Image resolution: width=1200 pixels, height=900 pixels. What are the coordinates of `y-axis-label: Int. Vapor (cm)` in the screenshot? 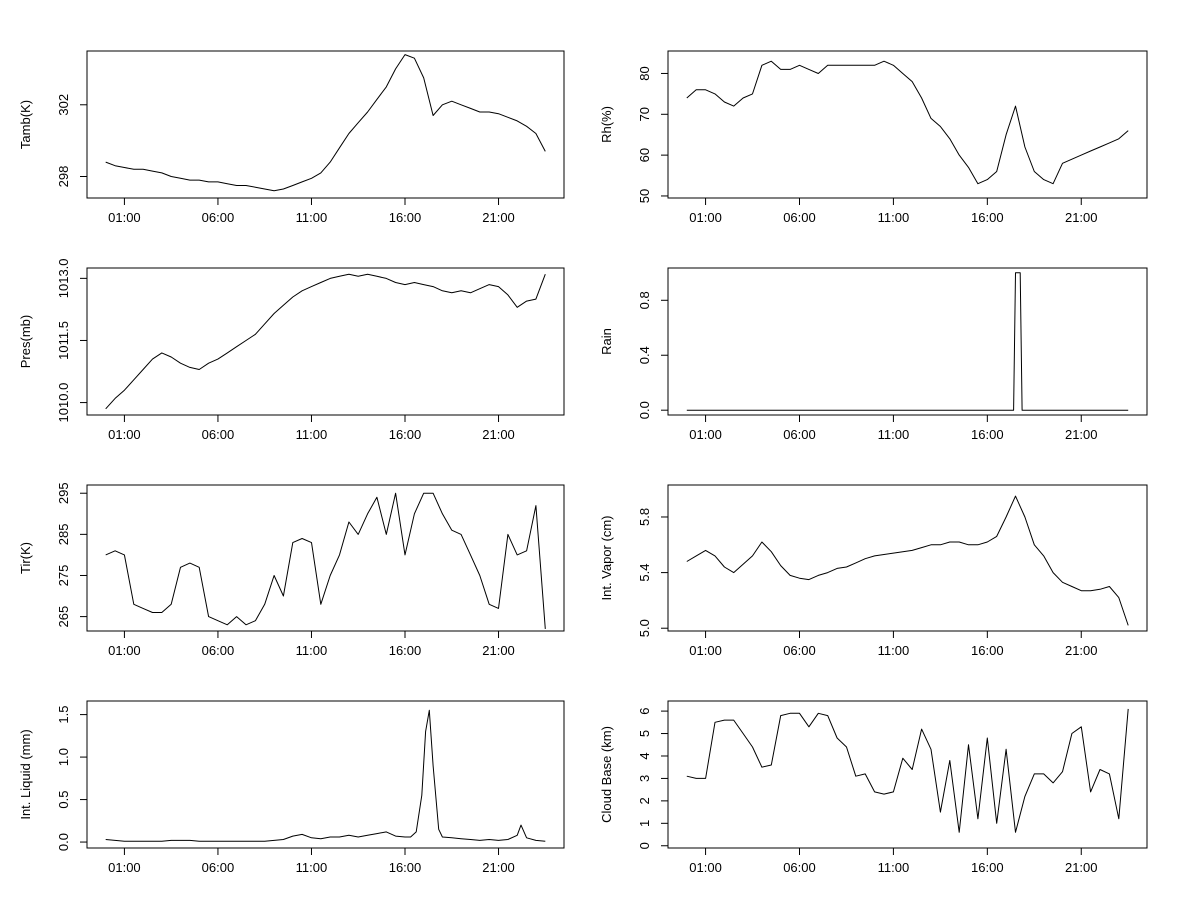 It's located at (606, 557).